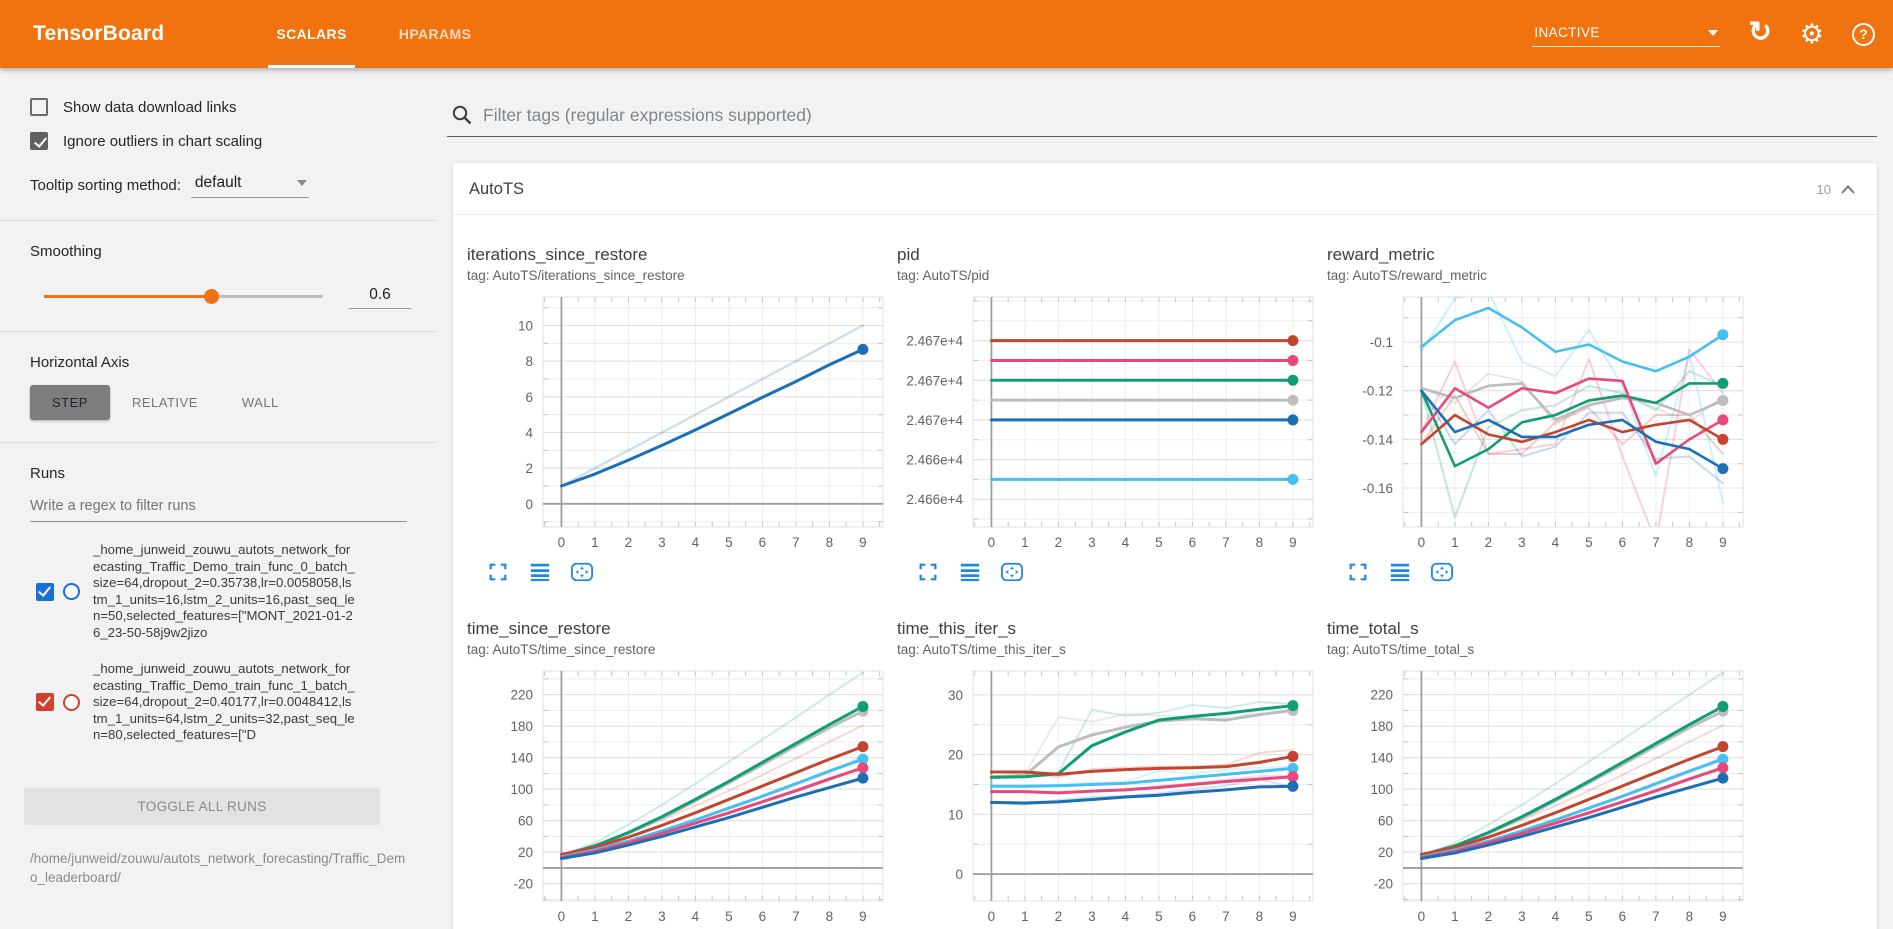 The width and height of the screenshot is (1893, 929). Describe the element at coordinates (373, 34) in the screenshot. I see `main-tabs: SCALARS HPARAMS` at that location.